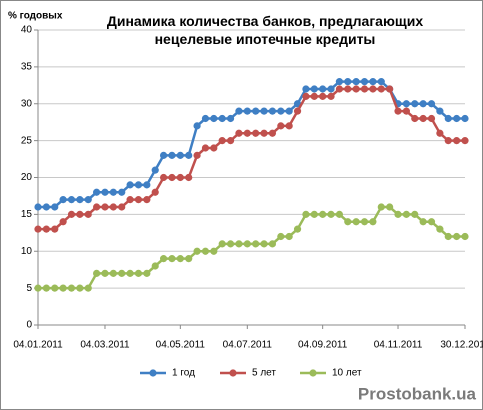  Describe the element at coordinates (417, 393) in the screenshot. I see `watermark: Prostobank.ua` at that location.